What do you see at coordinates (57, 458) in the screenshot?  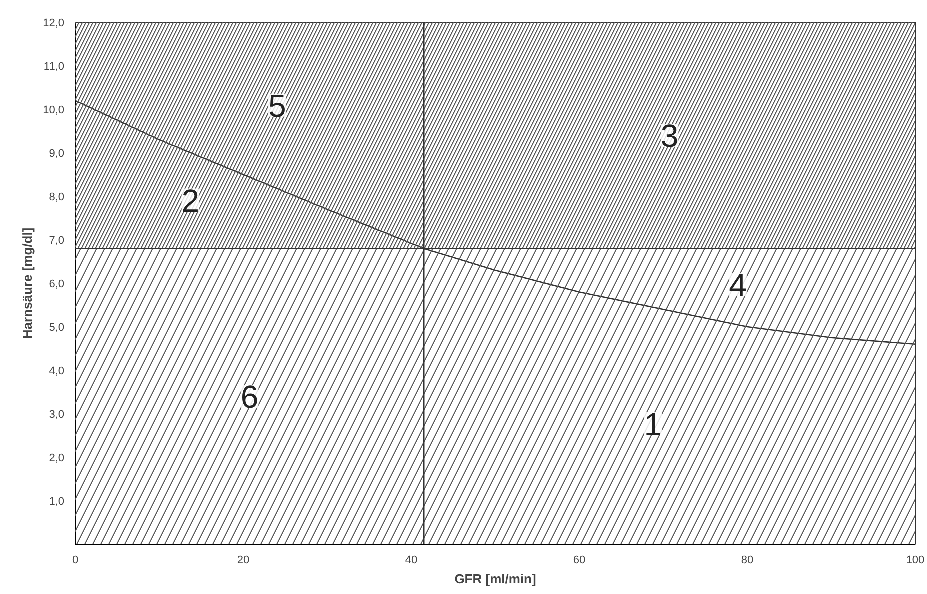 I see `y-tick-label: 2,0` at bounding box center [57, 458].